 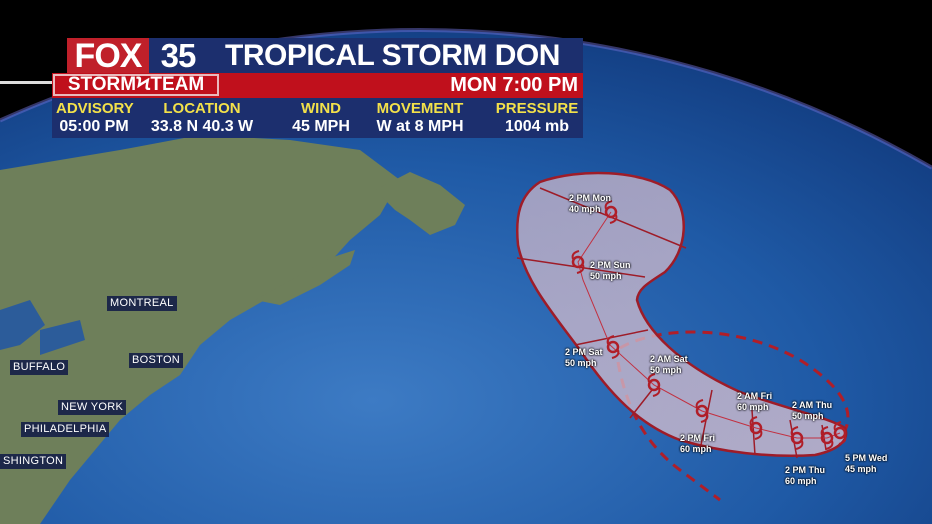 What do you see at coordinates (108, 56) in the screenshot?
I see `fox-logo: FOX` at bounding box center [108, 56].